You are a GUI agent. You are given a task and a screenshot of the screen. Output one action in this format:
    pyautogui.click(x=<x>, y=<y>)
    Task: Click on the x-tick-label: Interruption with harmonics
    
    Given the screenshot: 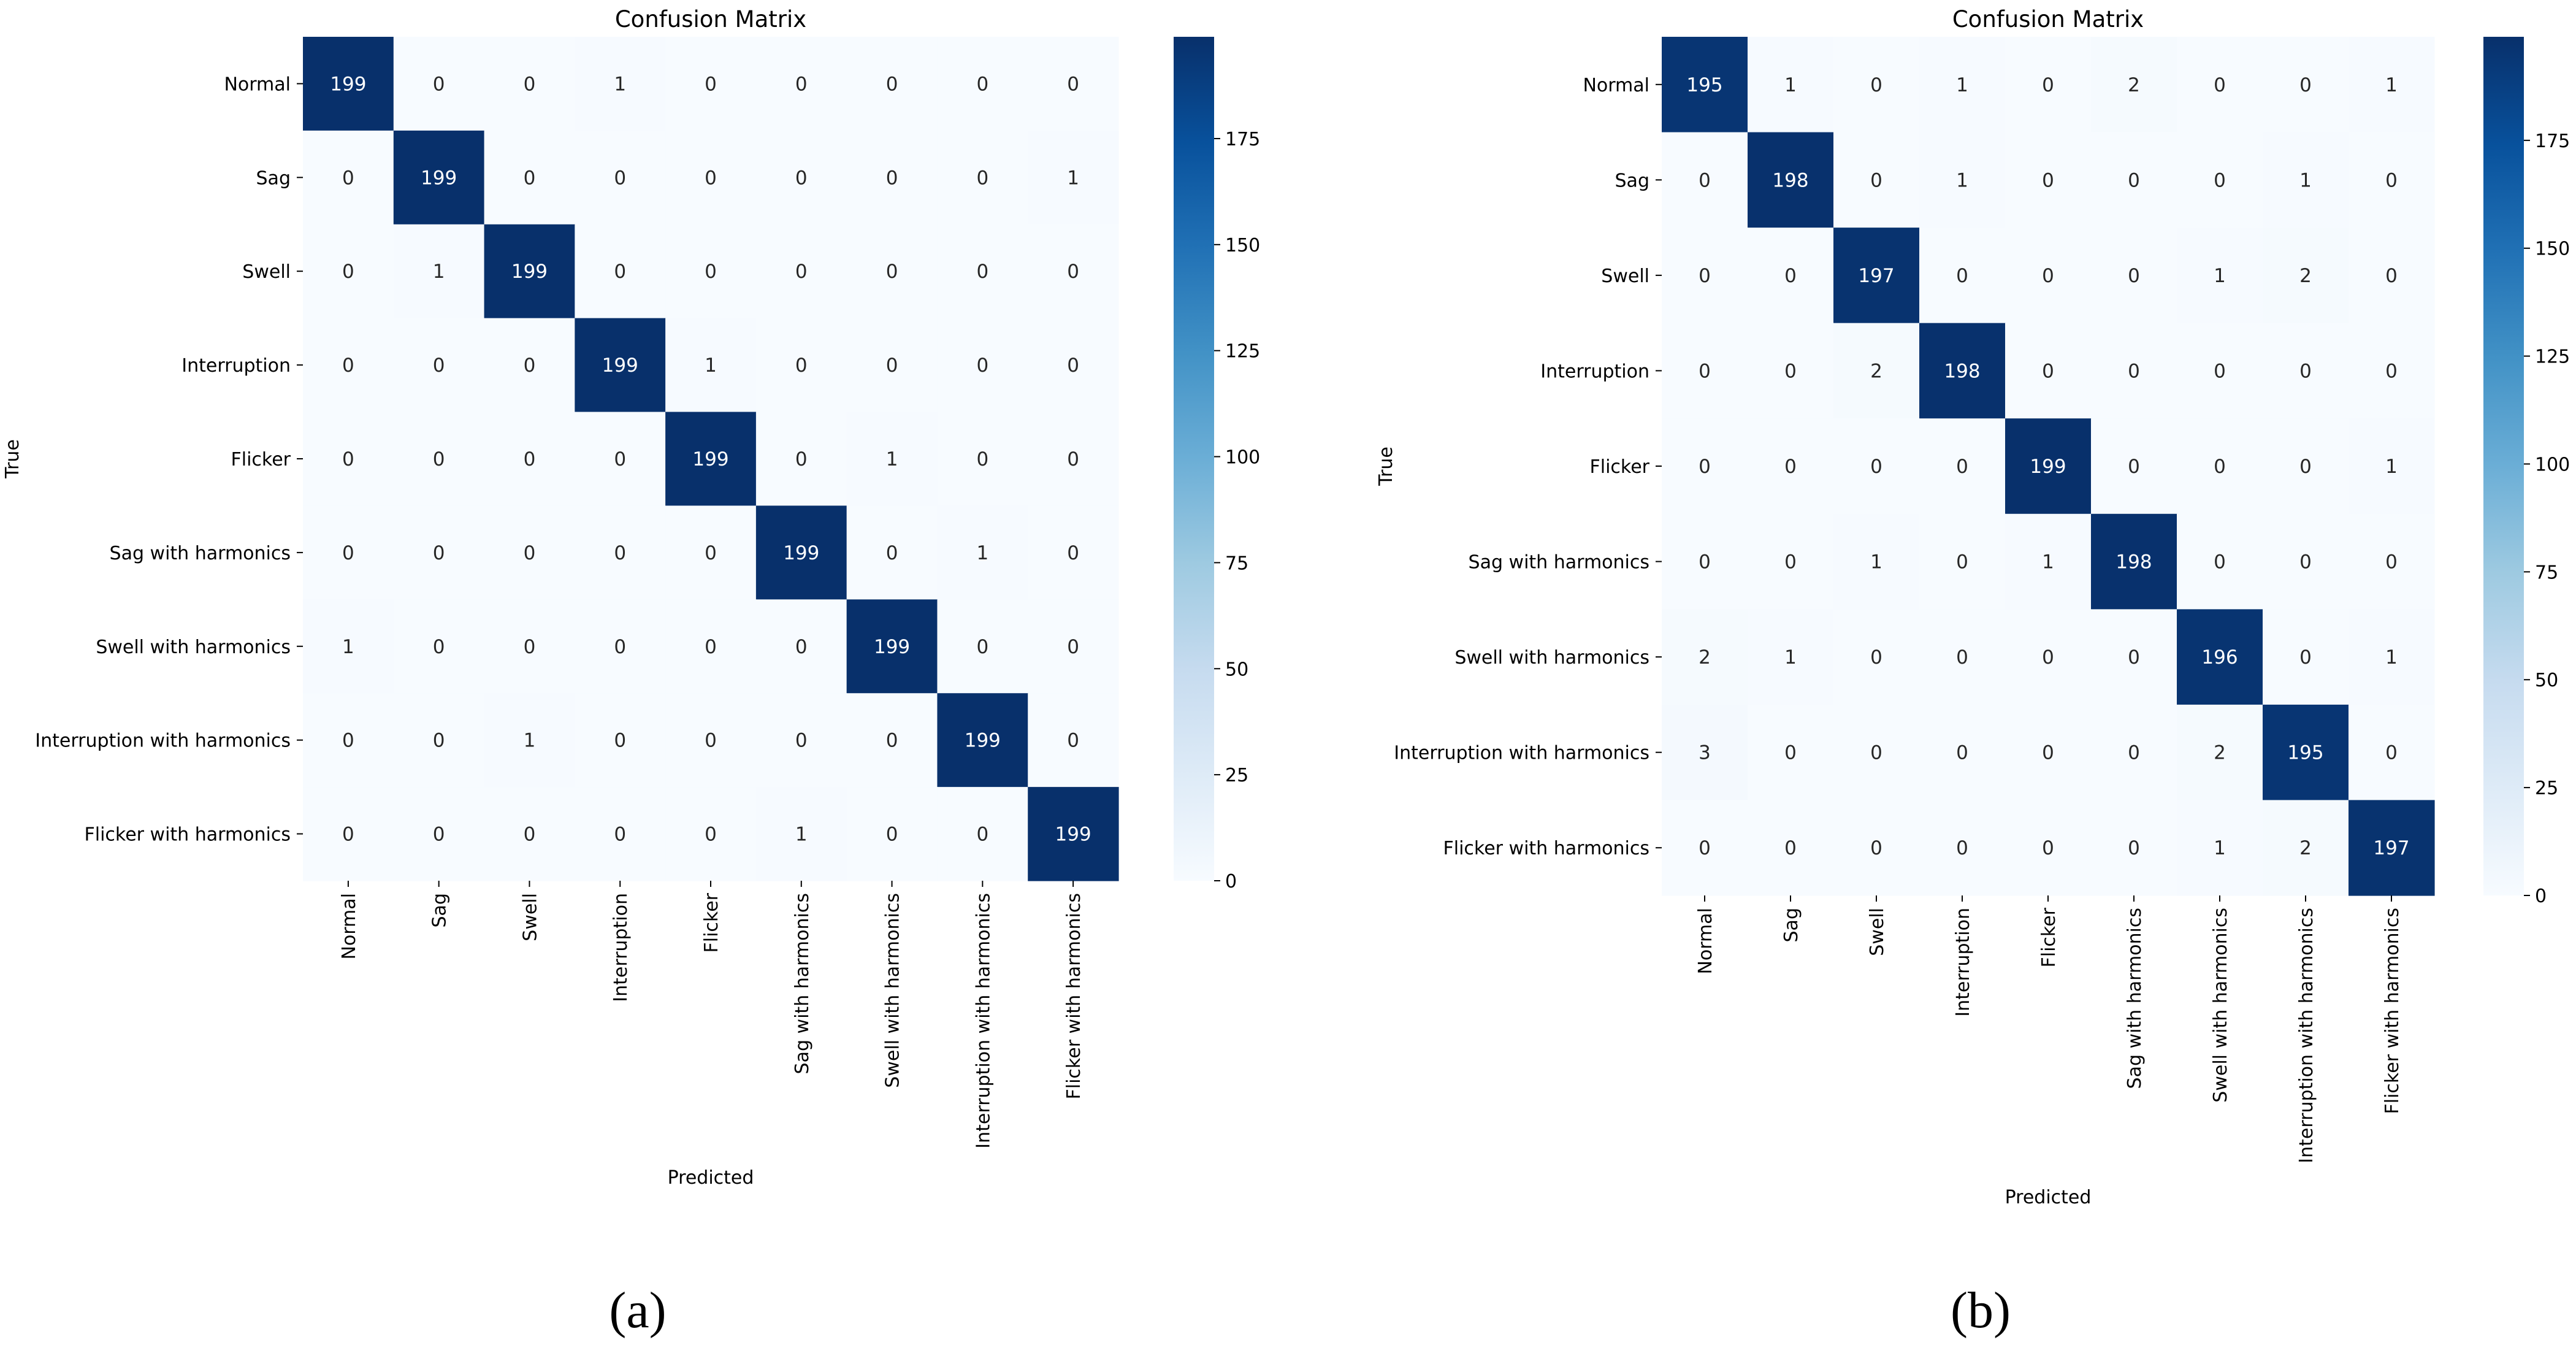 What is the action you would take?
    pyautogui.click(x=2306, y=1035)
    